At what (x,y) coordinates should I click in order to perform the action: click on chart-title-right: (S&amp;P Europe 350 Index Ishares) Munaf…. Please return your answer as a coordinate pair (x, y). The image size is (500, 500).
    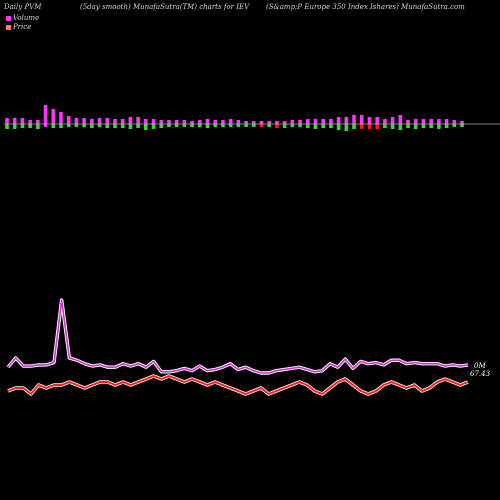
    Looking at the image, I should click on (365, 7).